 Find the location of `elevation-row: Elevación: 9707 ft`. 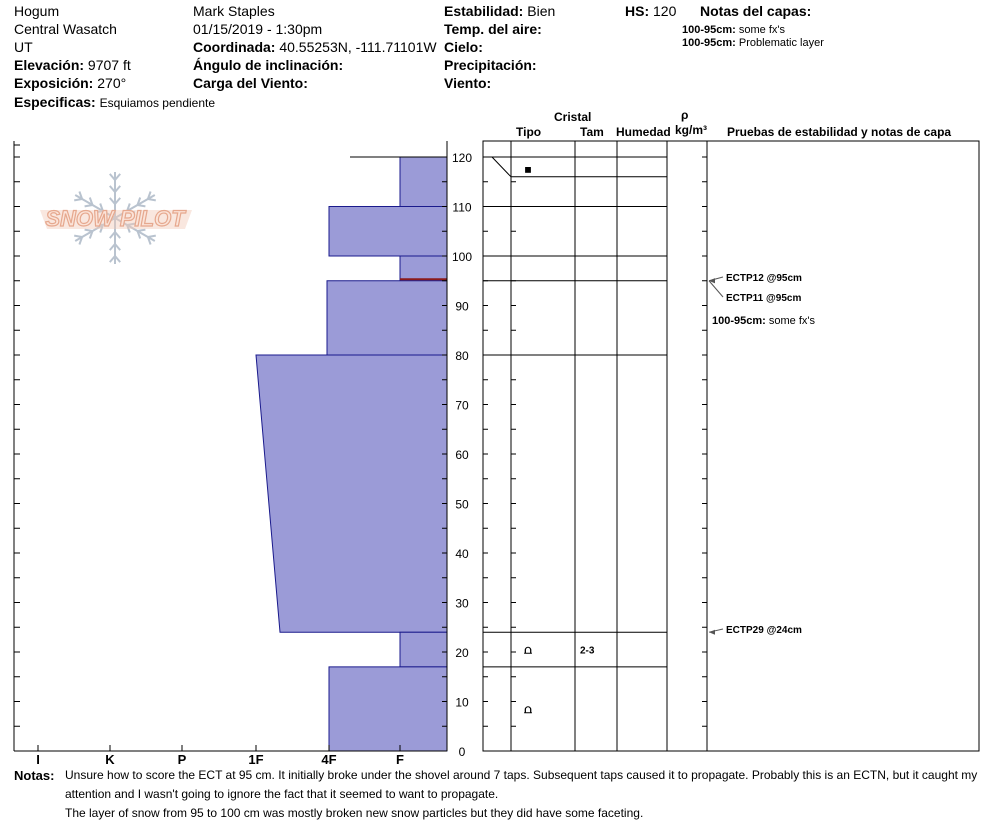

elevation-row: Elevación: 9707 ft is located at coordinates (72, 65).